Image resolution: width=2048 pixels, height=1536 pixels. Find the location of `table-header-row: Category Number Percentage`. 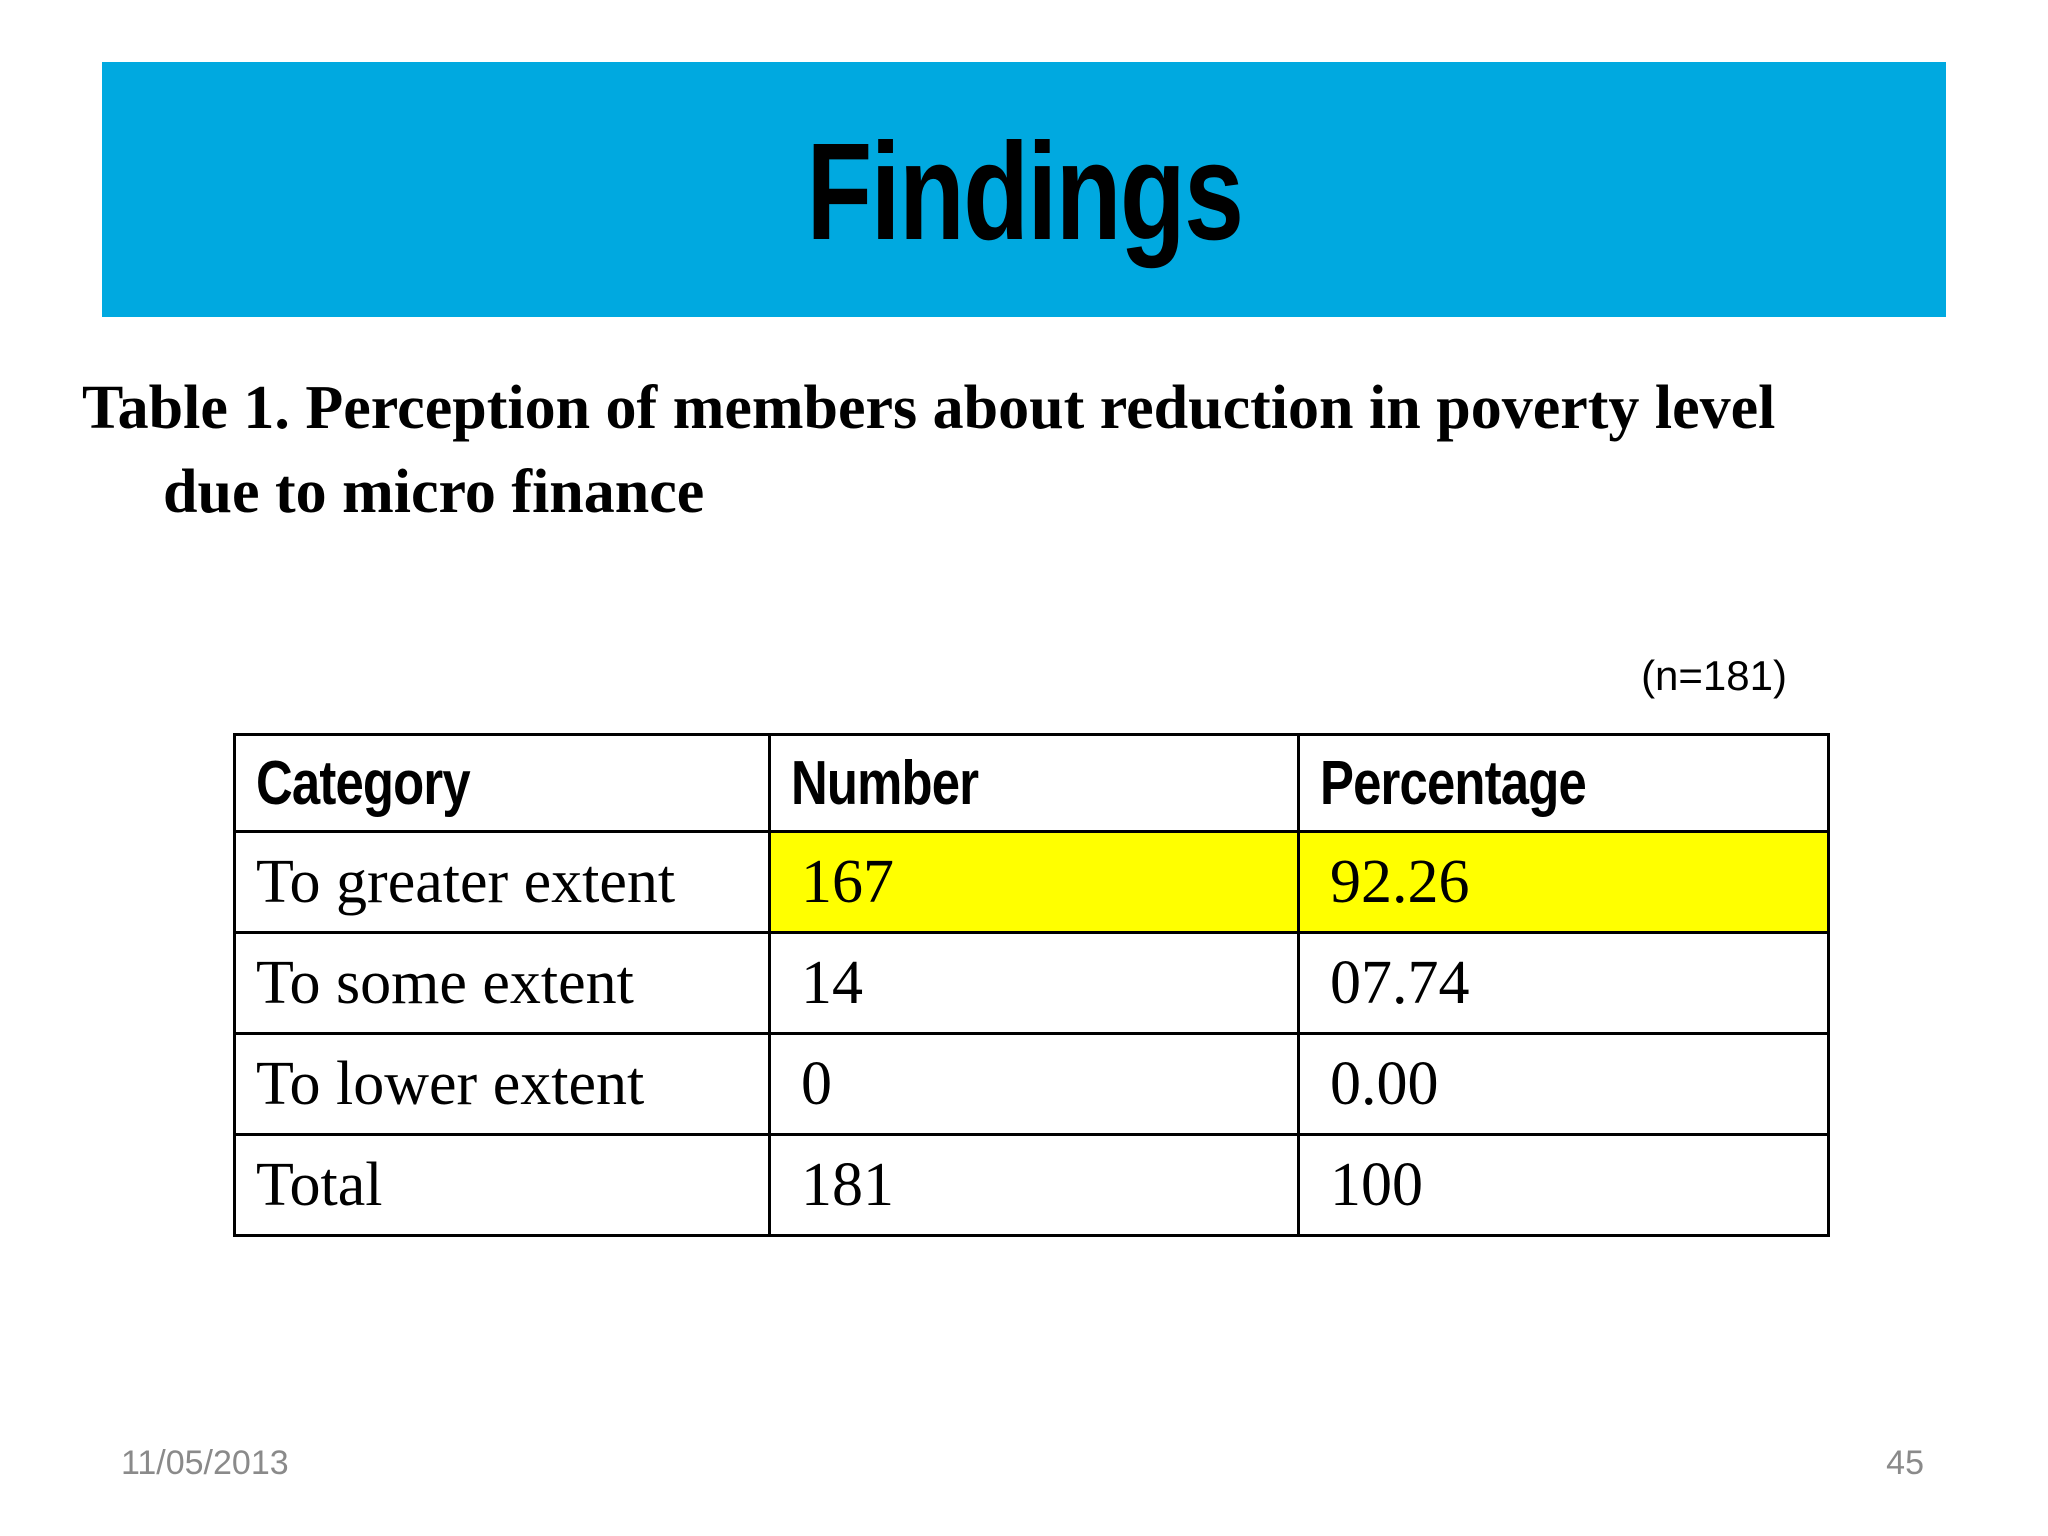

table-header-row: Category Number Percentage is located at coordinates (1031, 783).